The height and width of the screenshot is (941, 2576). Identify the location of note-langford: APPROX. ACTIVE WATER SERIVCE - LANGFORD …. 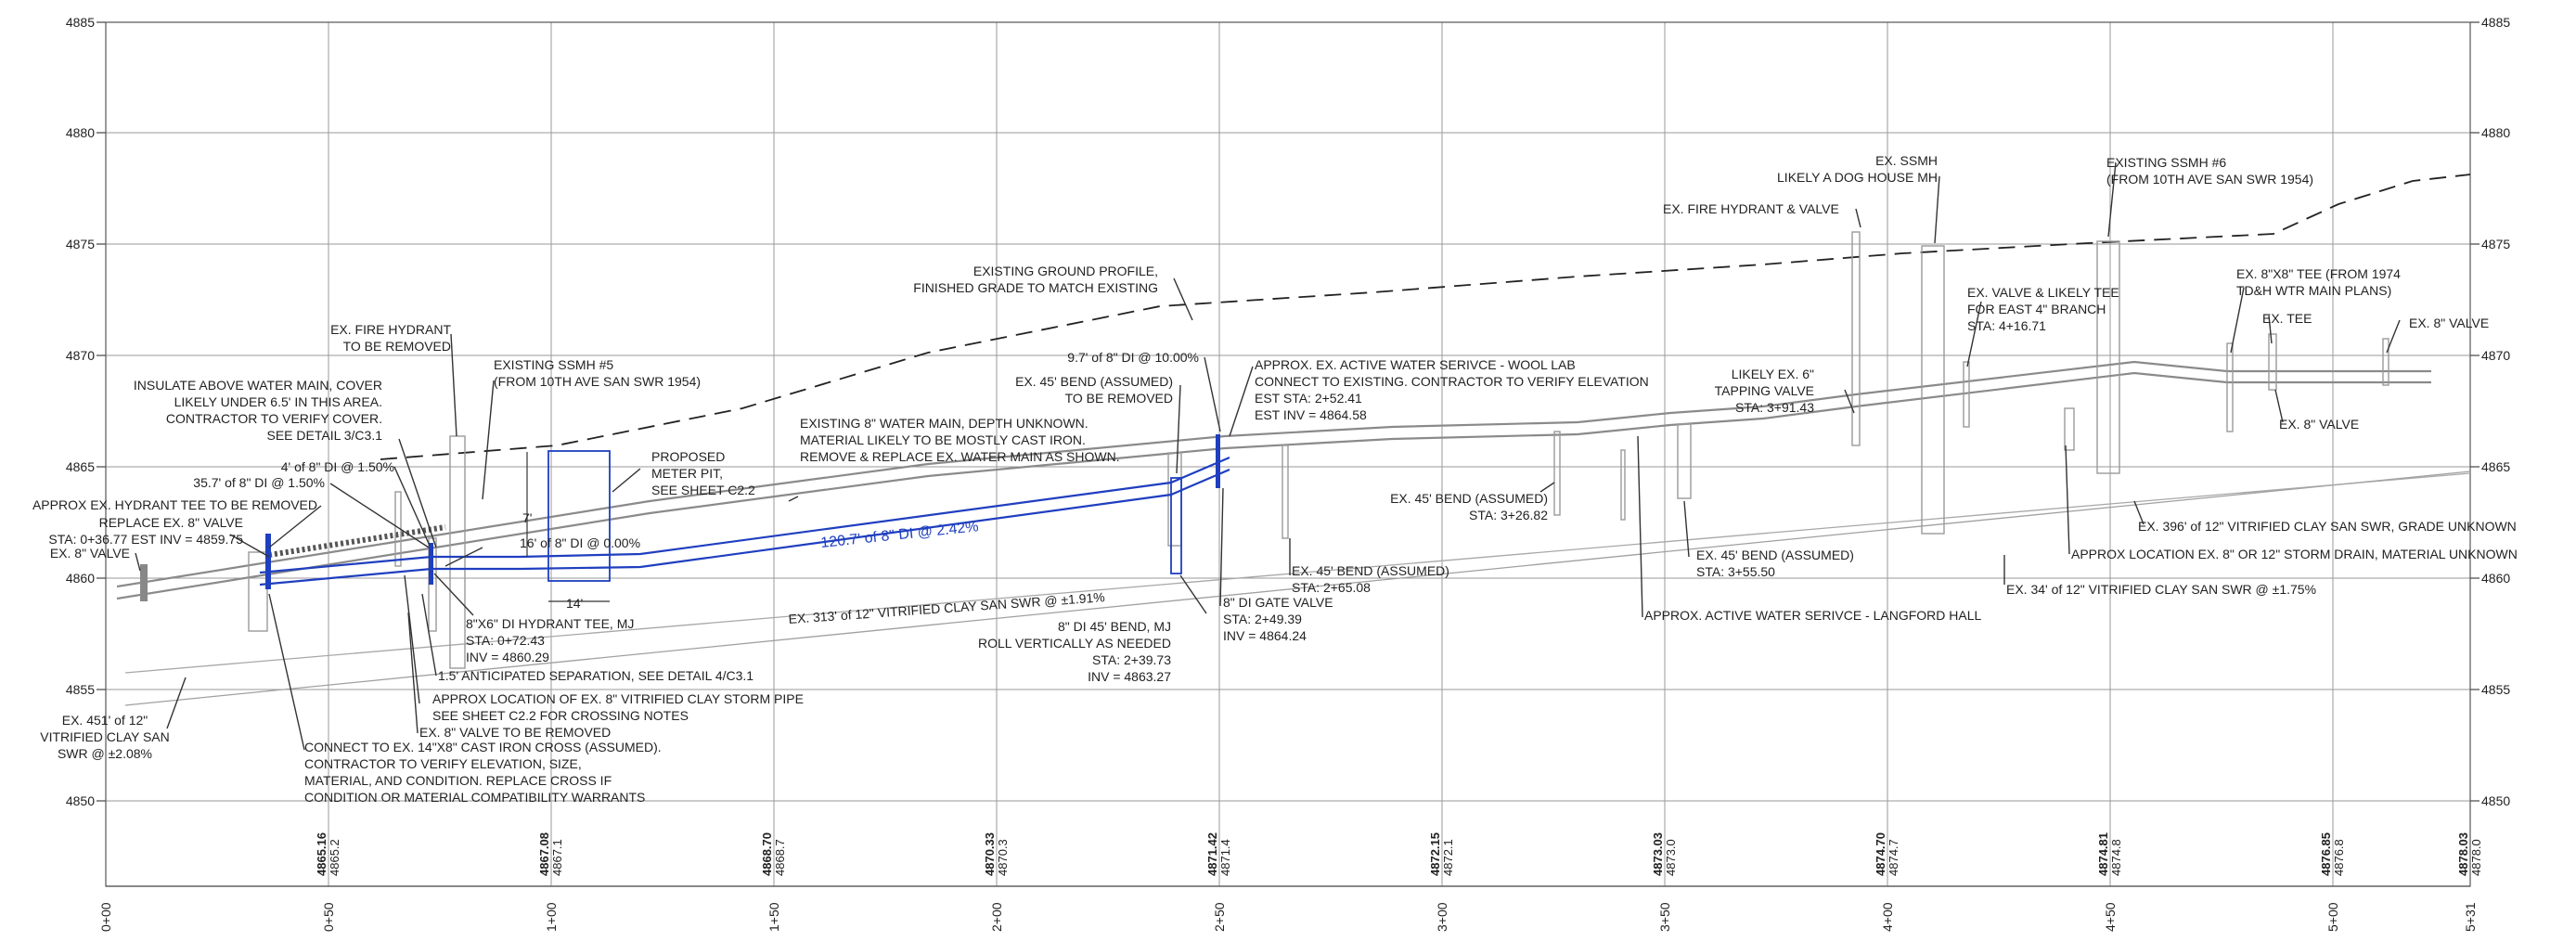
(1813, 615).